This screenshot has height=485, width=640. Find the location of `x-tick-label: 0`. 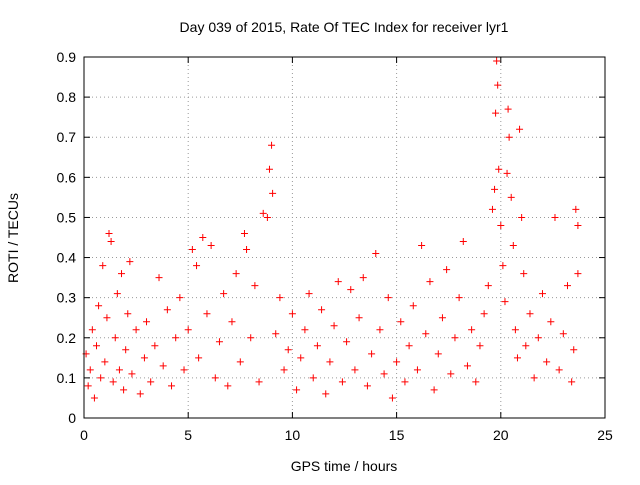

x-tick-label: 0 is located at coordinates (84, 435).